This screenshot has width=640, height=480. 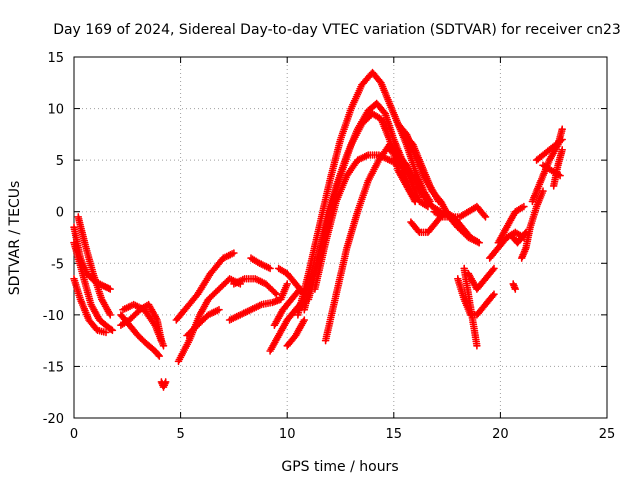 What do you see at coordinates (74, 434) in the screenshot?
I see `x-tick-label: 0` at bounding box center [74, 434].